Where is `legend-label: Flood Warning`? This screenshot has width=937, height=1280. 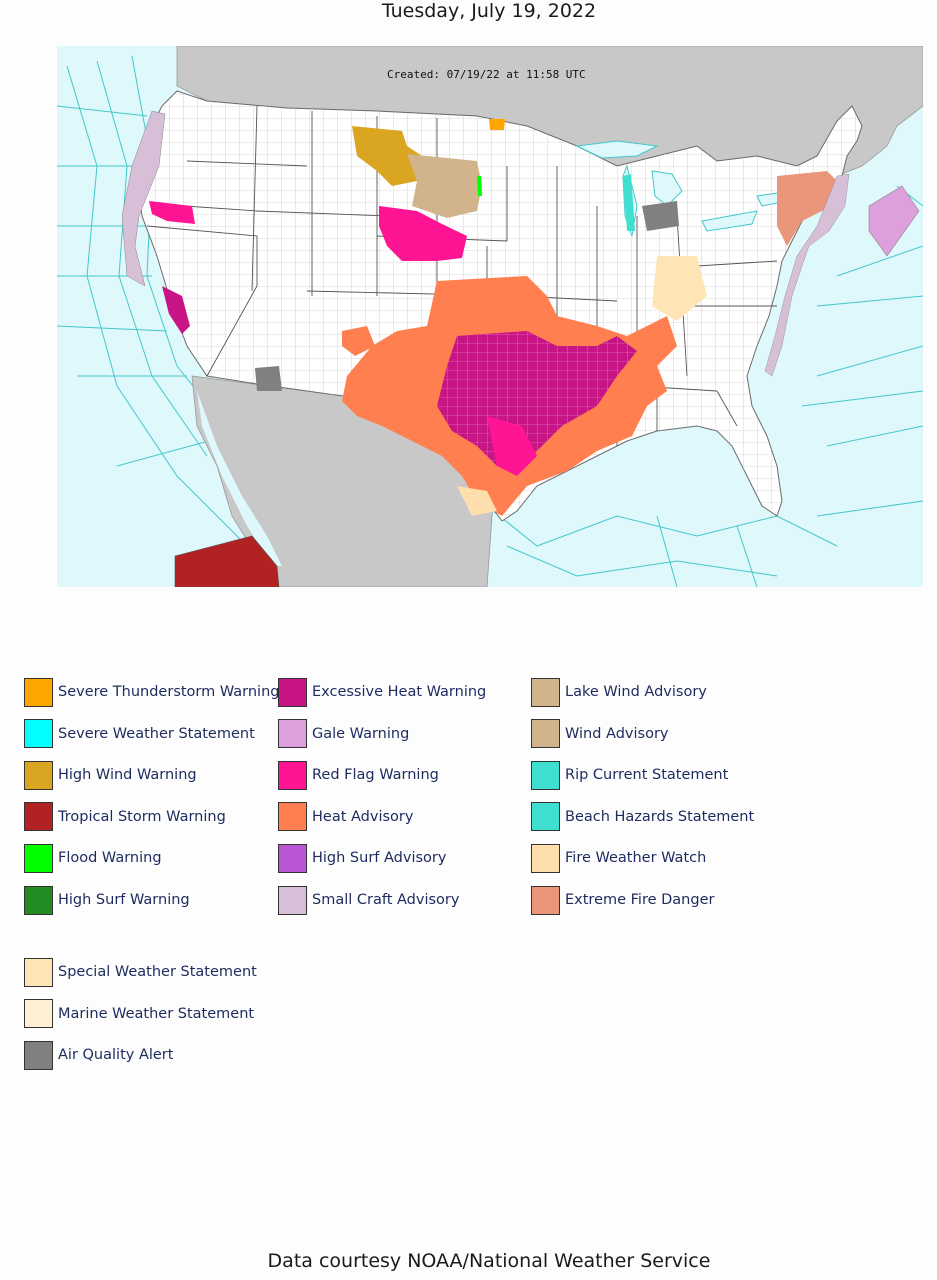 legend-label: Flood Warning is located at coordinates (110, 858).